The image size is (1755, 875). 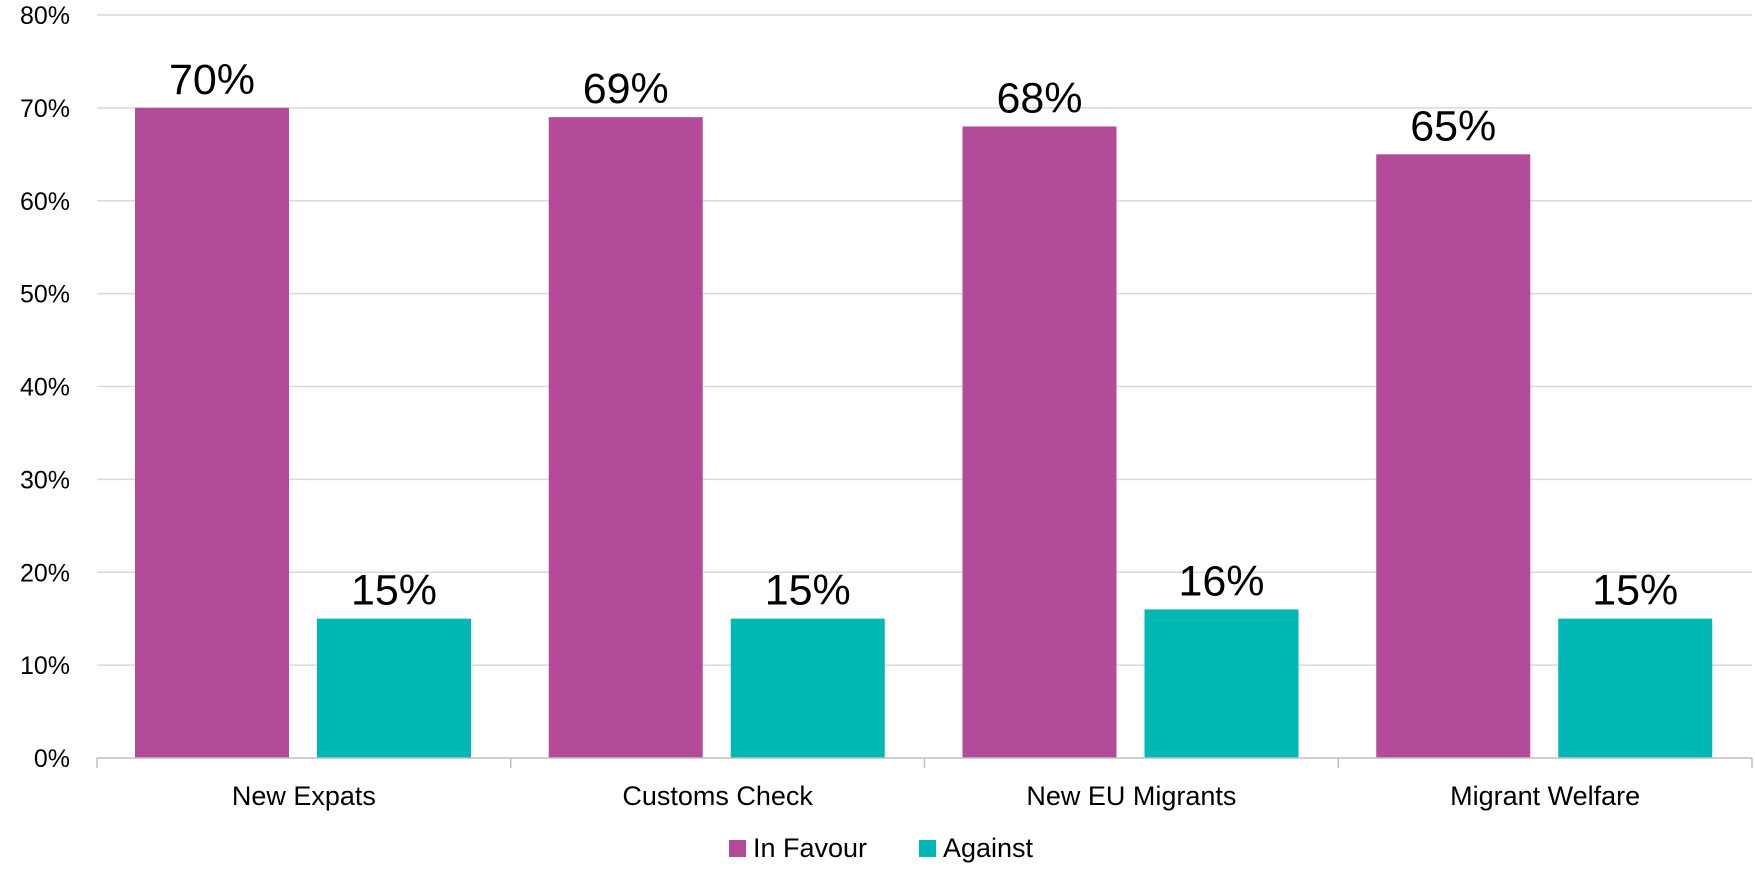 What do you see at coordinates (45, 295) in the screenshot?
I see `y-tick-label: 50%` at bounding box center [45, 295].